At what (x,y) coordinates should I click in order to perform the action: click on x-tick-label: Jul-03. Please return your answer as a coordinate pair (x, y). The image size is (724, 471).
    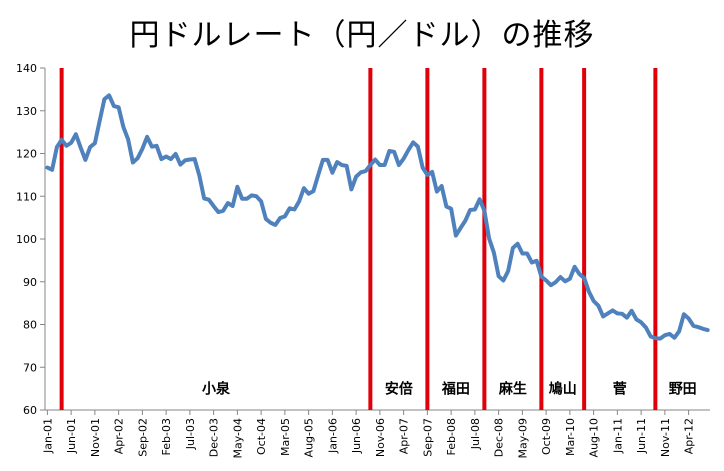
    Looking at the image, I should click on (190, 434).